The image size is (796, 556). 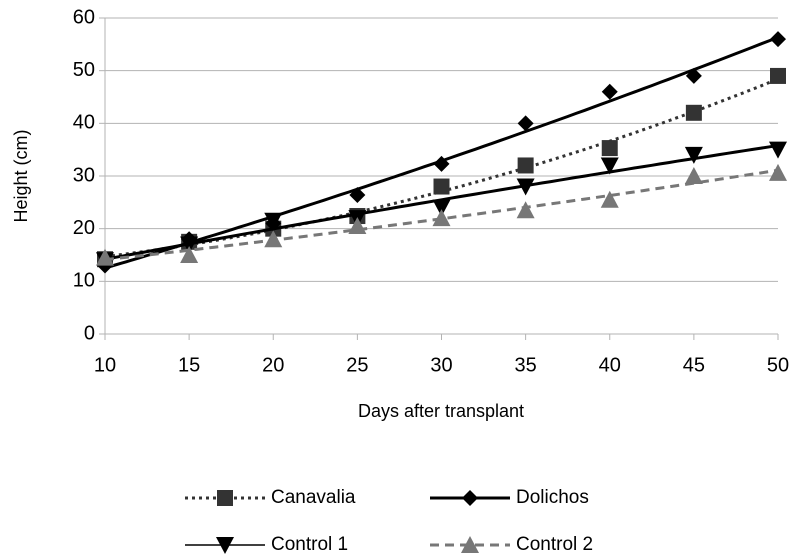 I want to click on x-axis-label: Days after transplant, so click(x=441, y=411).